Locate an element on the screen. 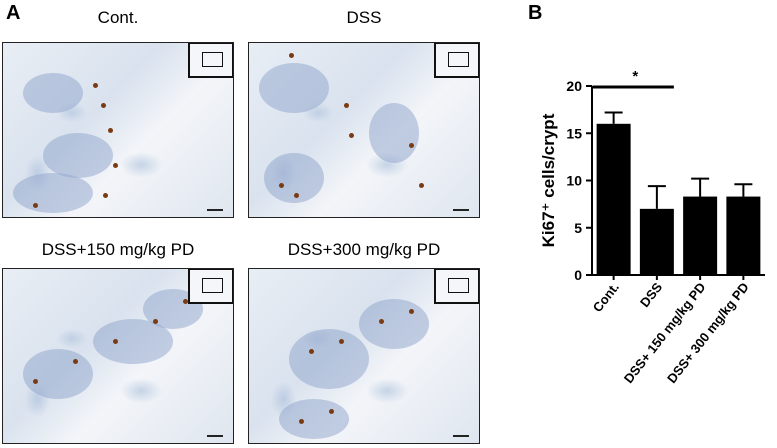  x-tick-label: DSS+ 300 mg/kg PD is located at coordinates (708, 333).